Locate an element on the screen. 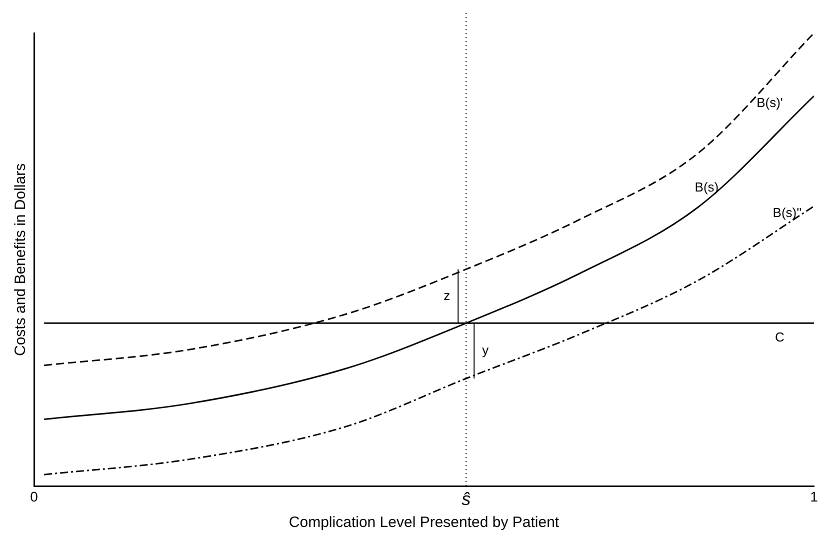 The width and height of the screenshot is (834, 544). annotation: z is located at coordinates (447, 295).